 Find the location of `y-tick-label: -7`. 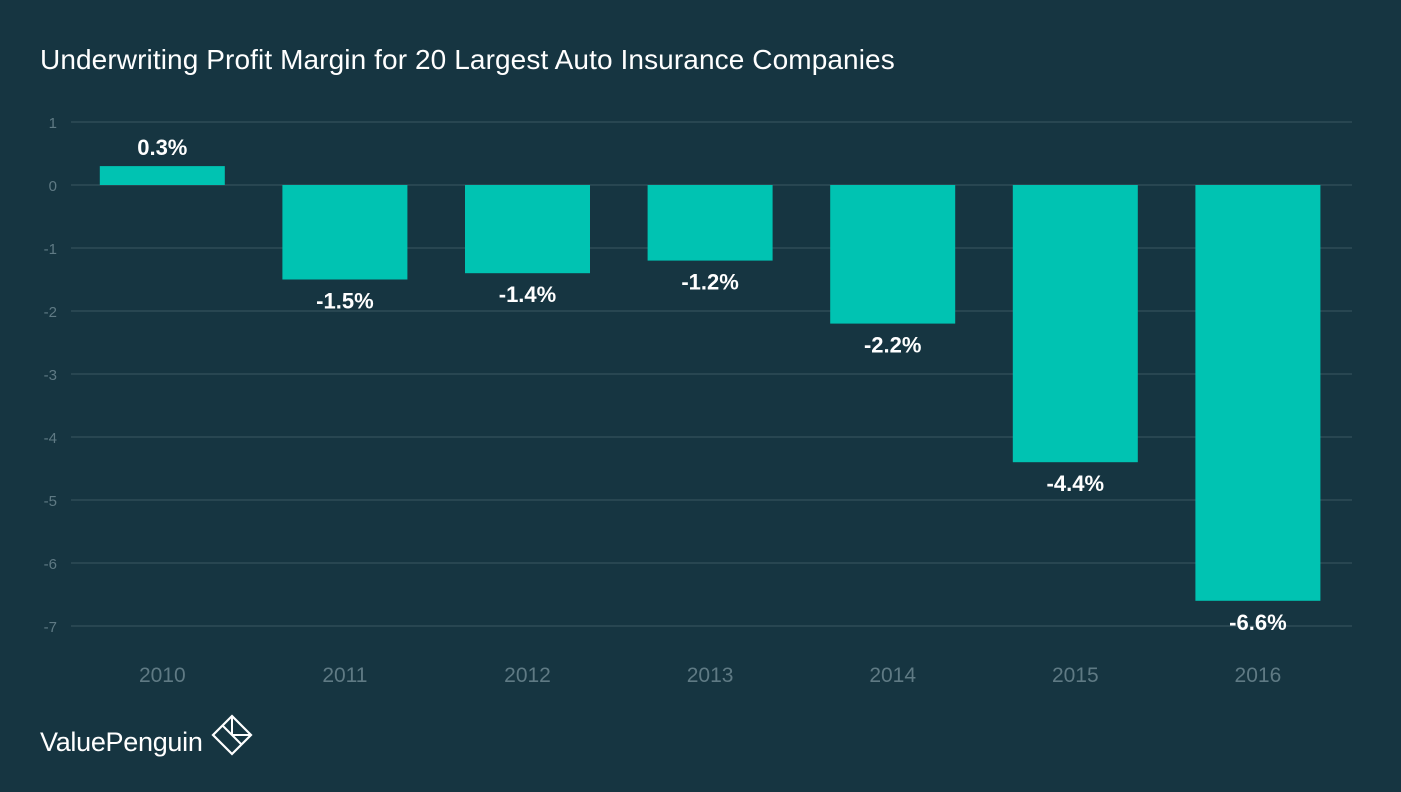

y-tick-label: -7 is located at coordinates (50, 627).